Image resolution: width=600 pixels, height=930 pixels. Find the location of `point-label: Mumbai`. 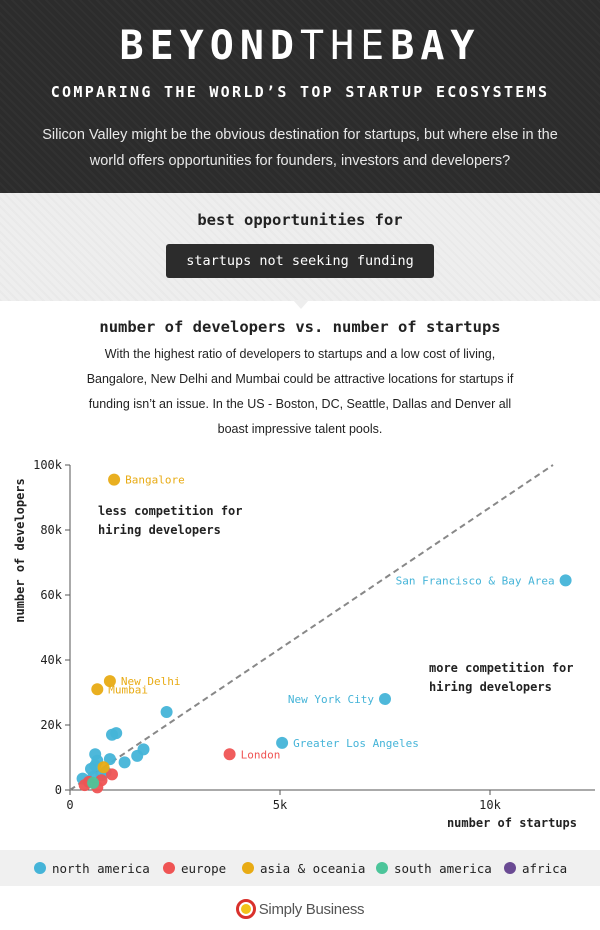

point-label: Mumbai is located at coordinates (128, 689).